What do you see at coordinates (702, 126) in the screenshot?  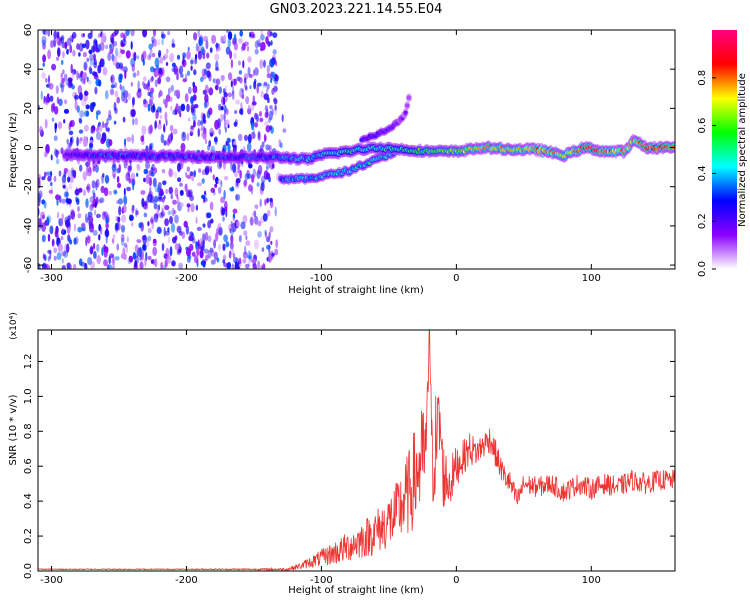 I see `colorbar-tick-label: 0.6` at bounding box center [702, 126].